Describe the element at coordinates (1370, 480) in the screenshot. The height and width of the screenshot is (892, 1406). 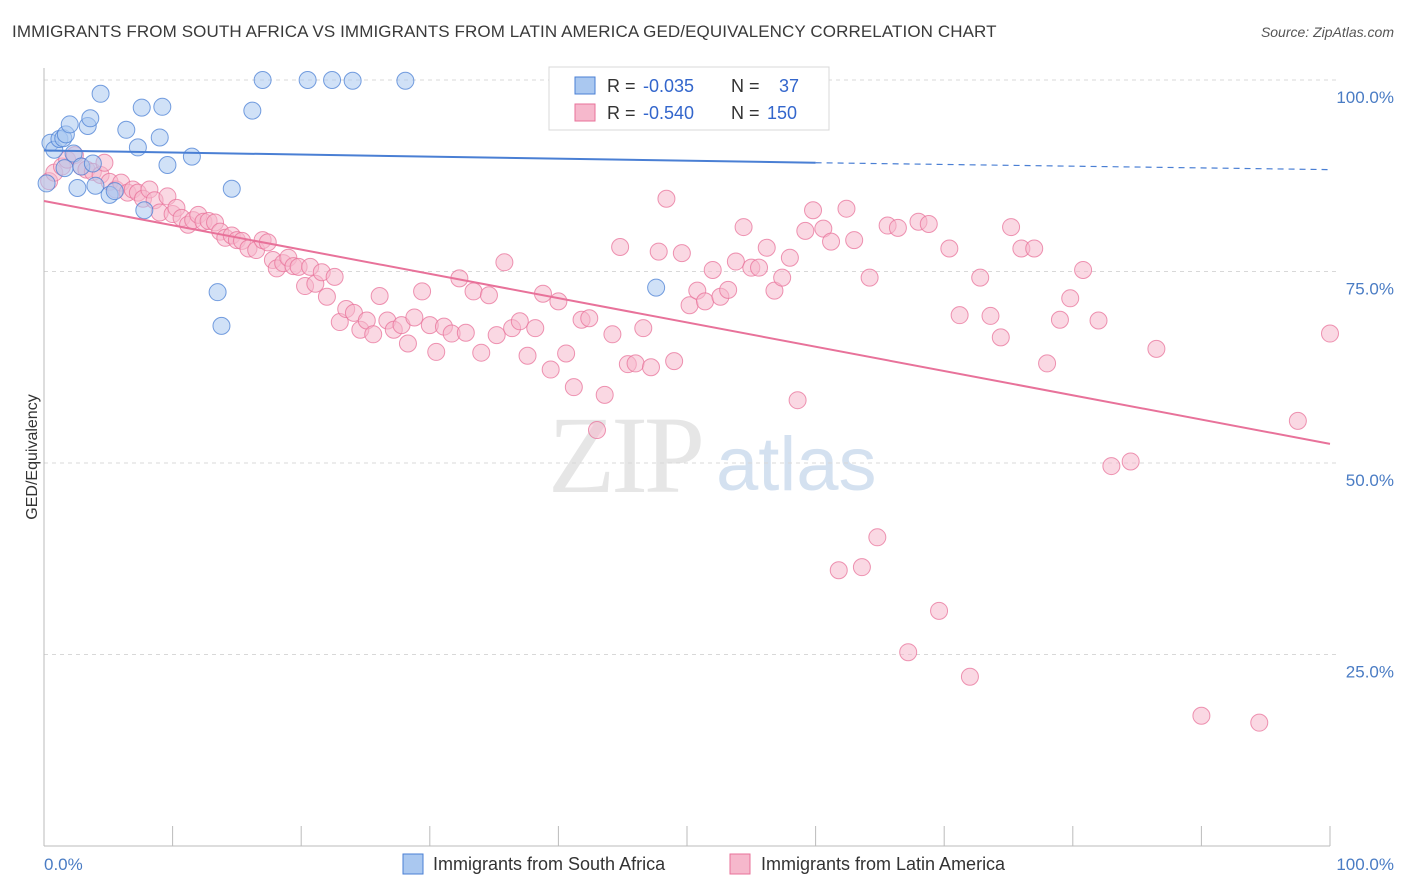
I see `y-tick-label-50: 50.0%` at that location.